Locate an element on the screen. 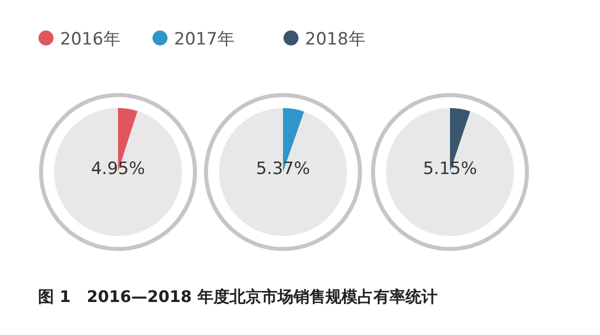 This screenshot has width=600, height=335. caption: 图 1 2016—2018 年度北京市场销售规模占有率统计 is located at coordinates (238, 296).